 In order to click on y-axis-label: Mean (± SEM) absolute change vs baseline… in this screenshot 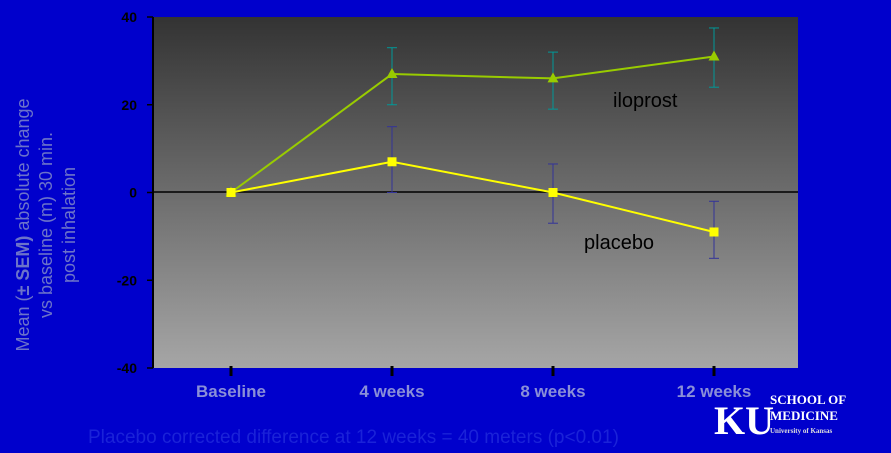, I will do `click(46, 224)`.